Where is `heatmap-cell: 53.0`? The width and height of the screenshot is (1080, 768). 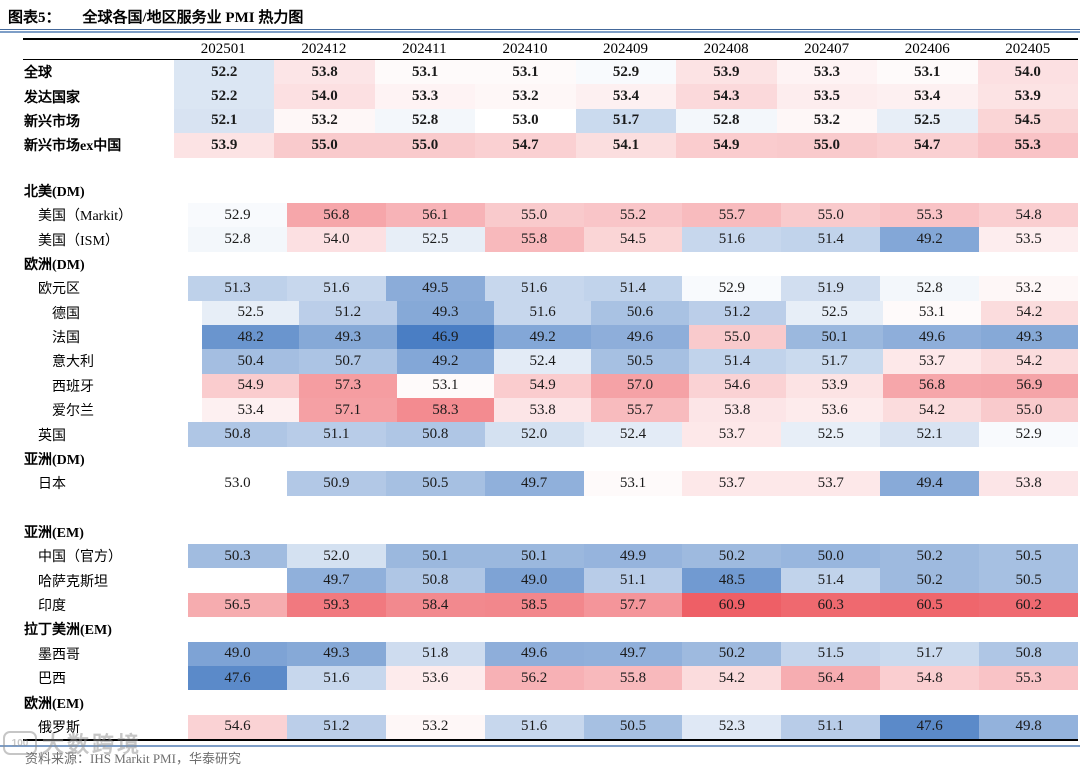 heatmap-cell: 53.0 is located at coordinates (525, 121).